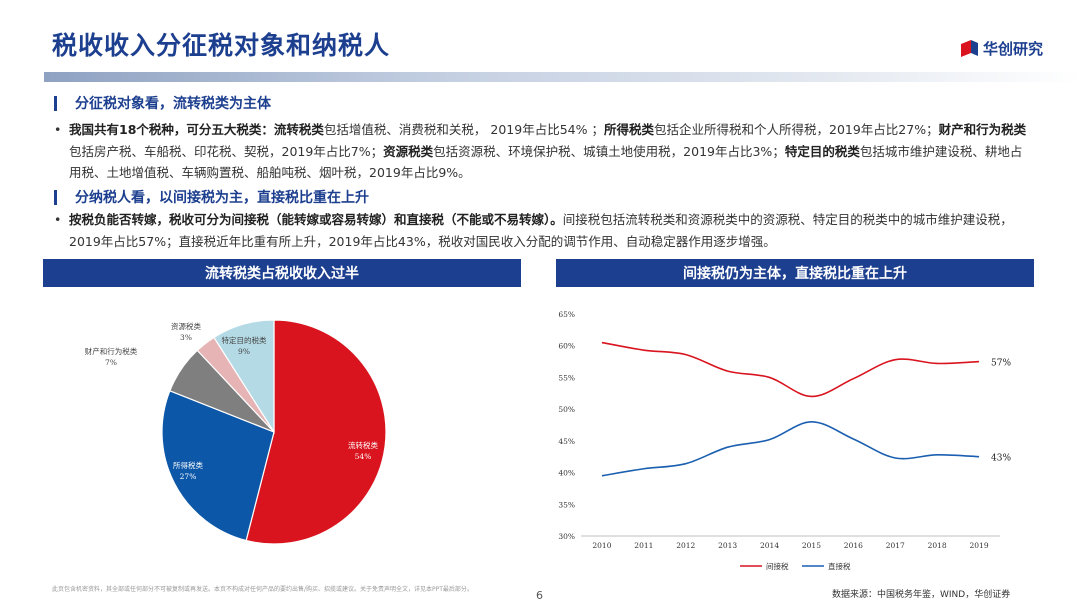 This screenshot has height=607, width=1080. I want to click on page-number: 6, so click(539, 595).